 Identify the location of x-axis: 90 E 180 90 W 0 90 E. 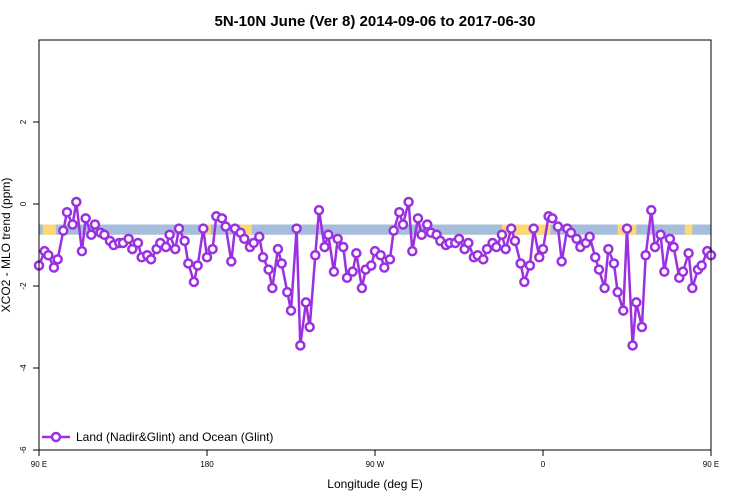
(375, 459).